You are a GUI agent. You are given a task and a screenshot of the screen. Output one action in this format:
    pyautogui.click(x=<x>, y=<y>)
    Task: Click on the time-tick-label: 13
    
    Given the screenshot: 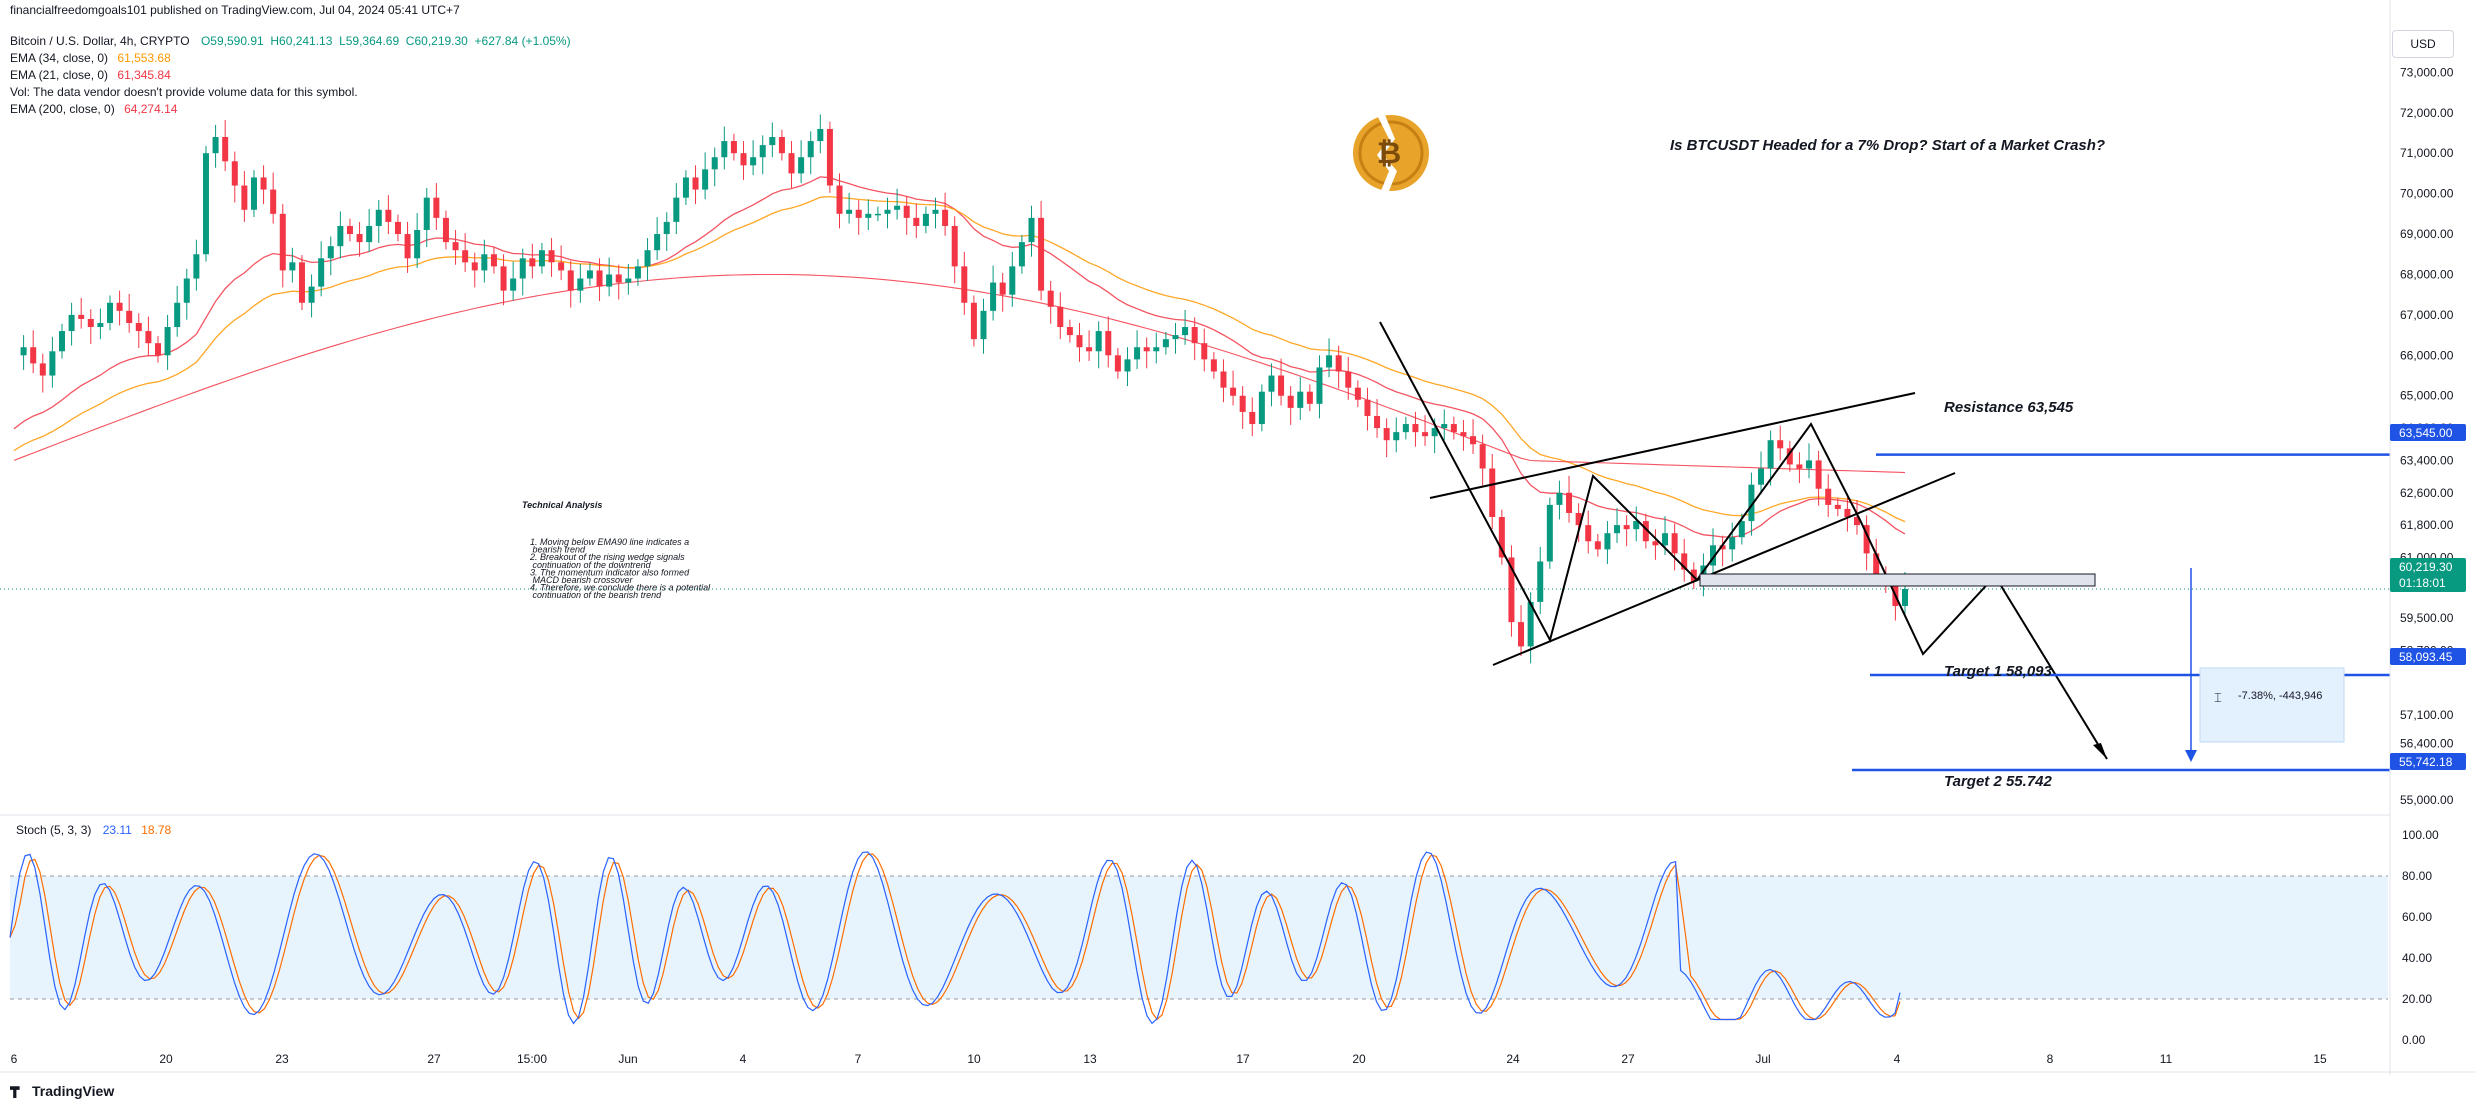 What is the action you would take?
    pyautogui.click(x=1090, y=1059)
    